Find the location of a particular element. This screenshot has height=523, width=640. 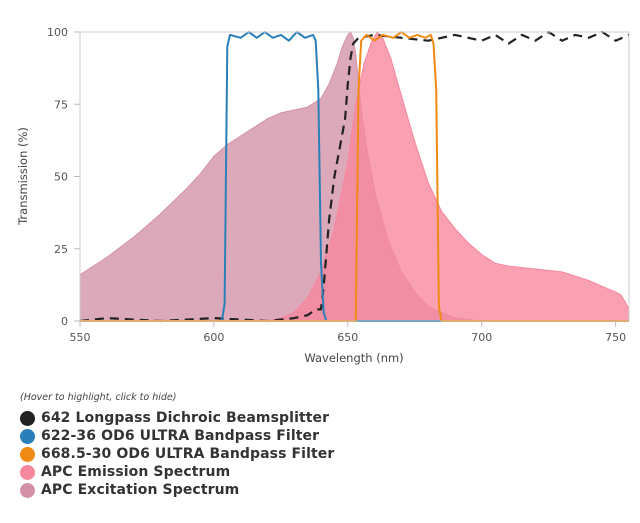

legend-item-668-5-30-bandpass: 668.5-30 OD6 ULTRA Bandpass Filter is located at coordinates (320, 454).